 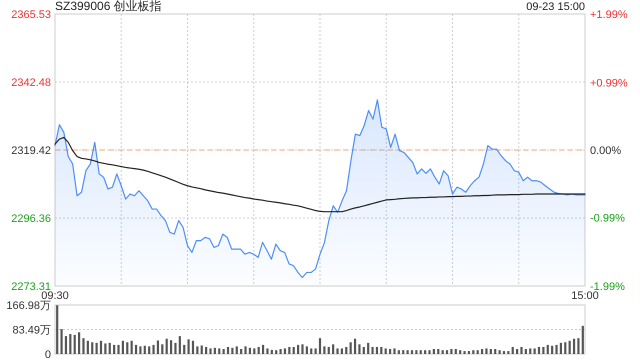 I want to click on y2-tick-label: 0.00%, so click(x=606, y=151).